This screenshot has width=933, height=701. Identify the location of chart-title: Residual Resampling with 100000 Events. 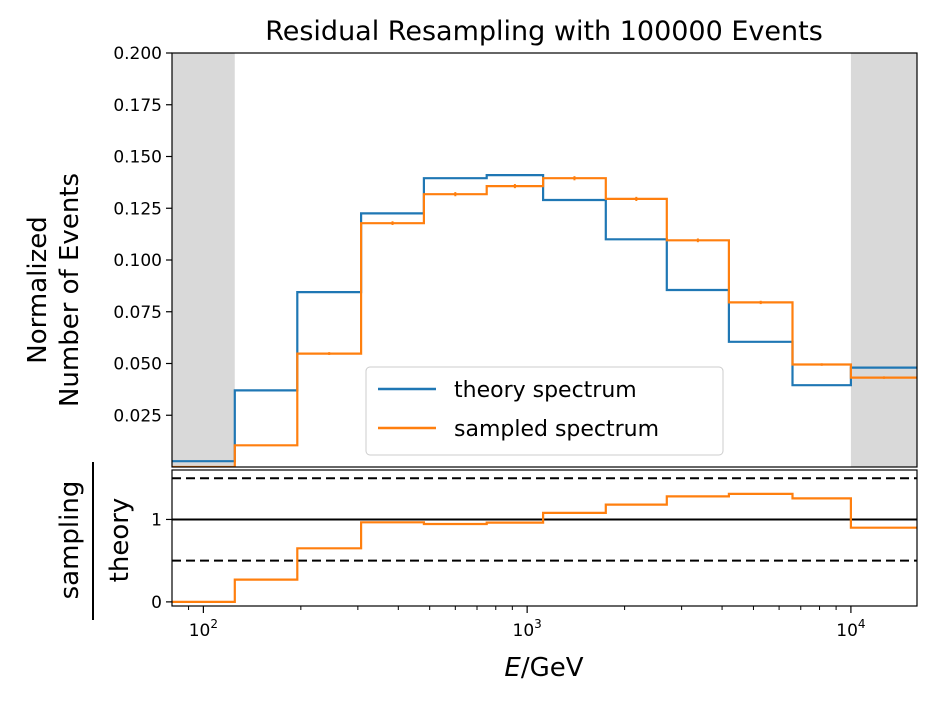
(544, 31).